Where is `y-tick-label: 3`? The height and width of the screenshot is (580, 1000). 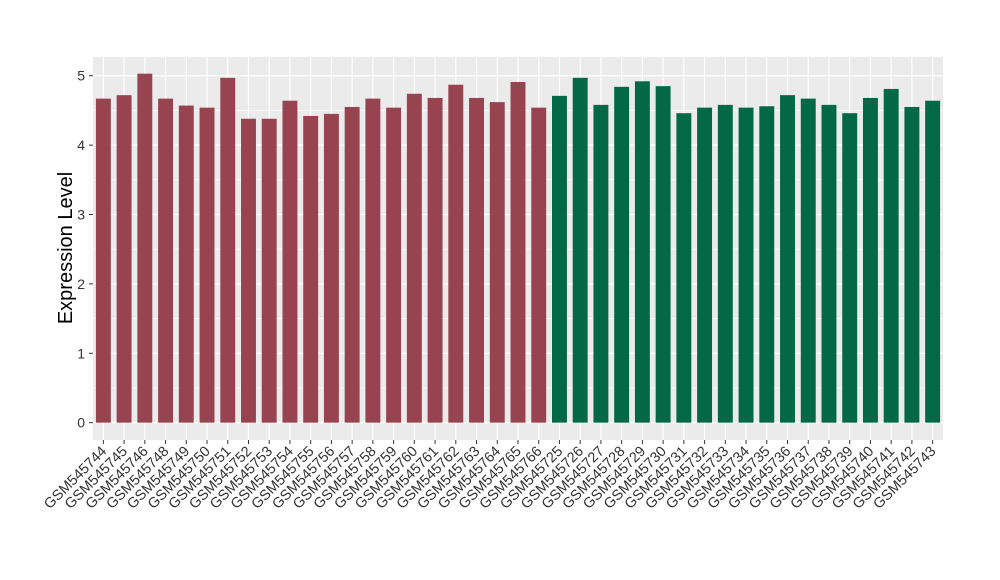 y-tick-label: 3 is located at coordinates (81, 215).